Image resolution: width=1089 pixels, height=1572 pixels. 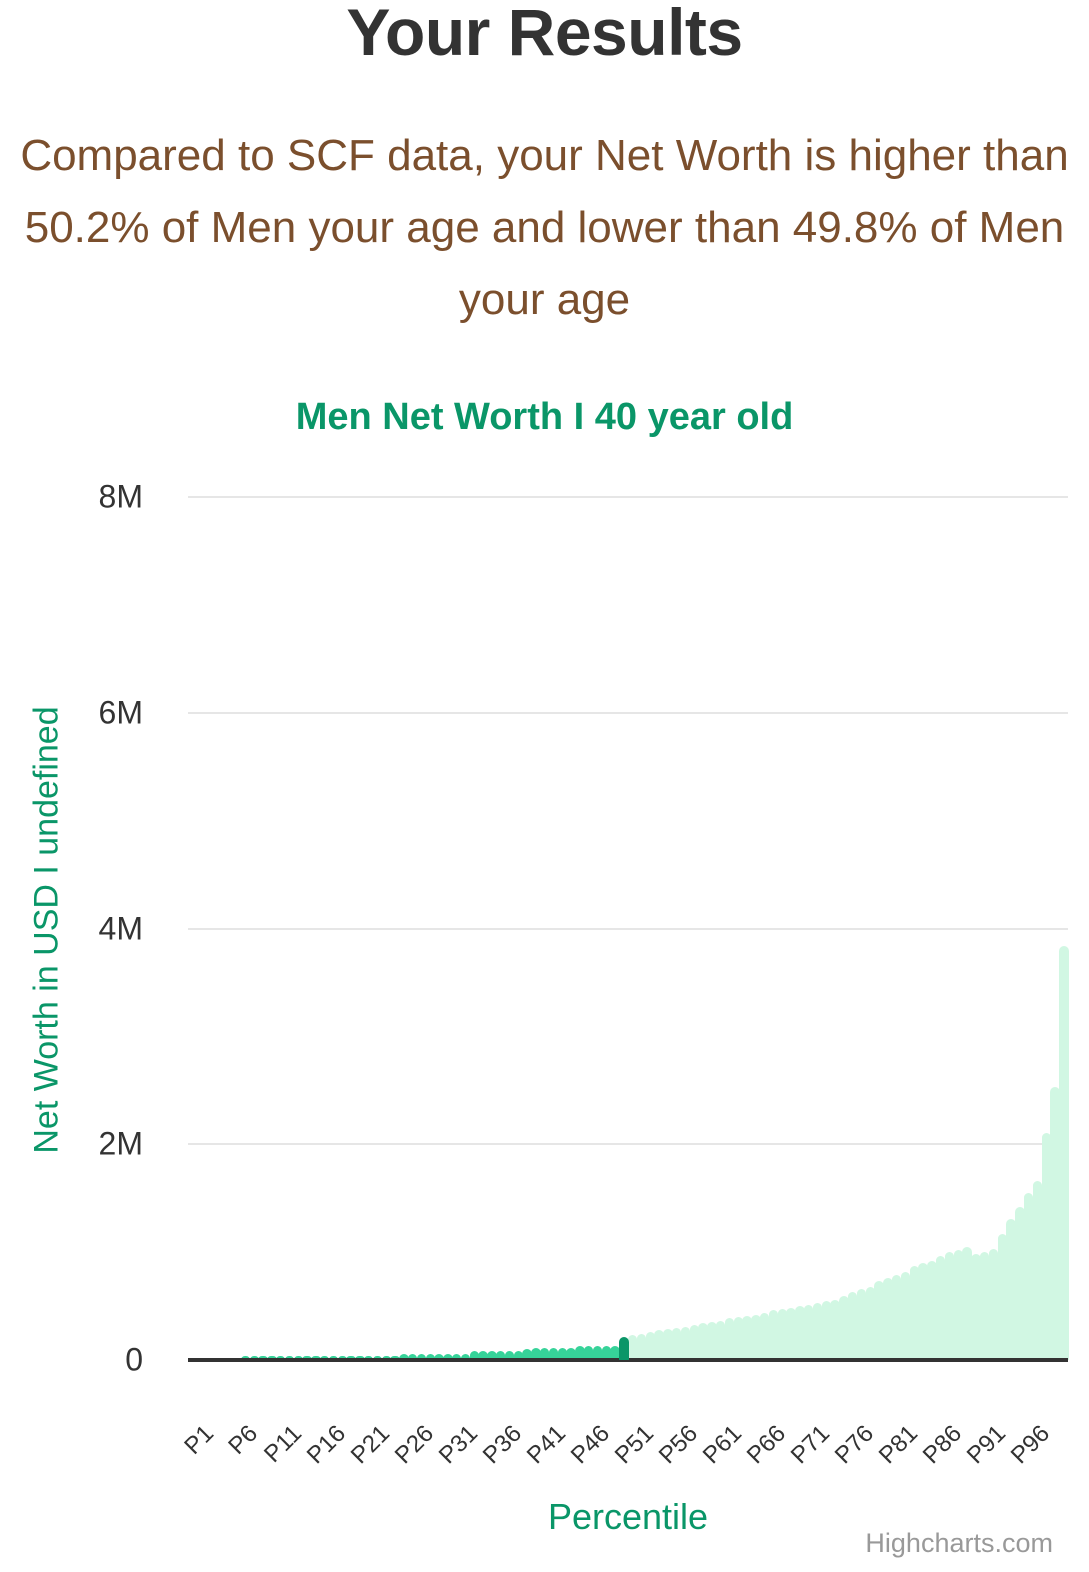 What do you see at coordinates (415, 1445) in the screenshot?
I see `x-tick-label: P26` at bounding box center [415, 1445].